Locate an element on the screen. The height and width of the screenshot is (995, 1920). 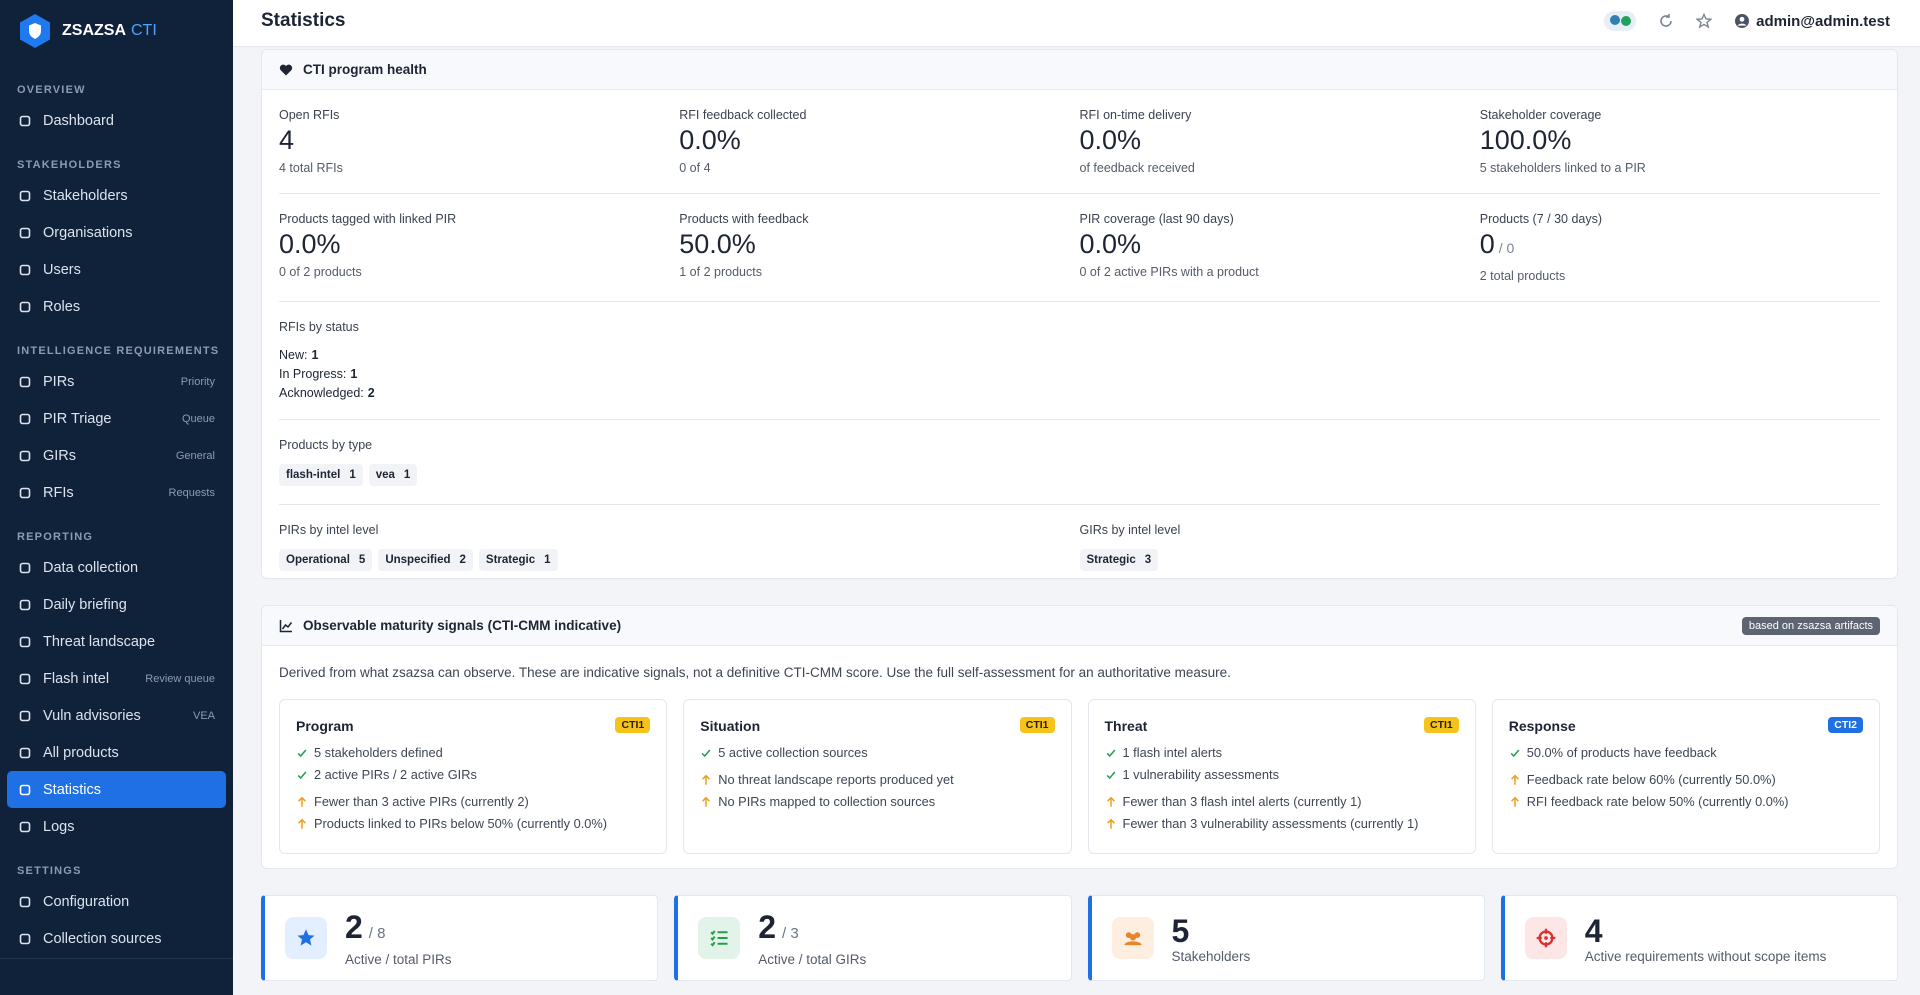
status-icon is located at coordinates (1620, 21).